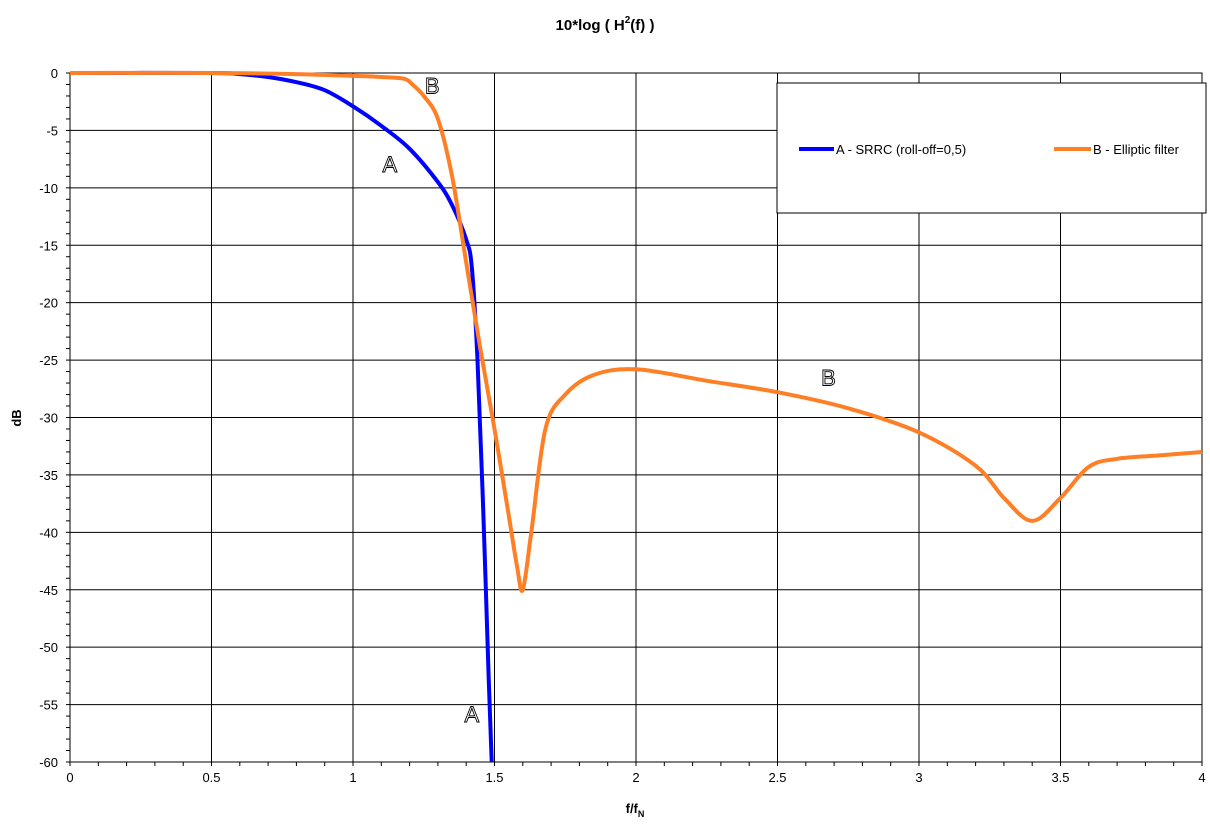  Describe the element at coordinates (48, 590) in the screenshot. I see `y-tick-label: -45` at that location.